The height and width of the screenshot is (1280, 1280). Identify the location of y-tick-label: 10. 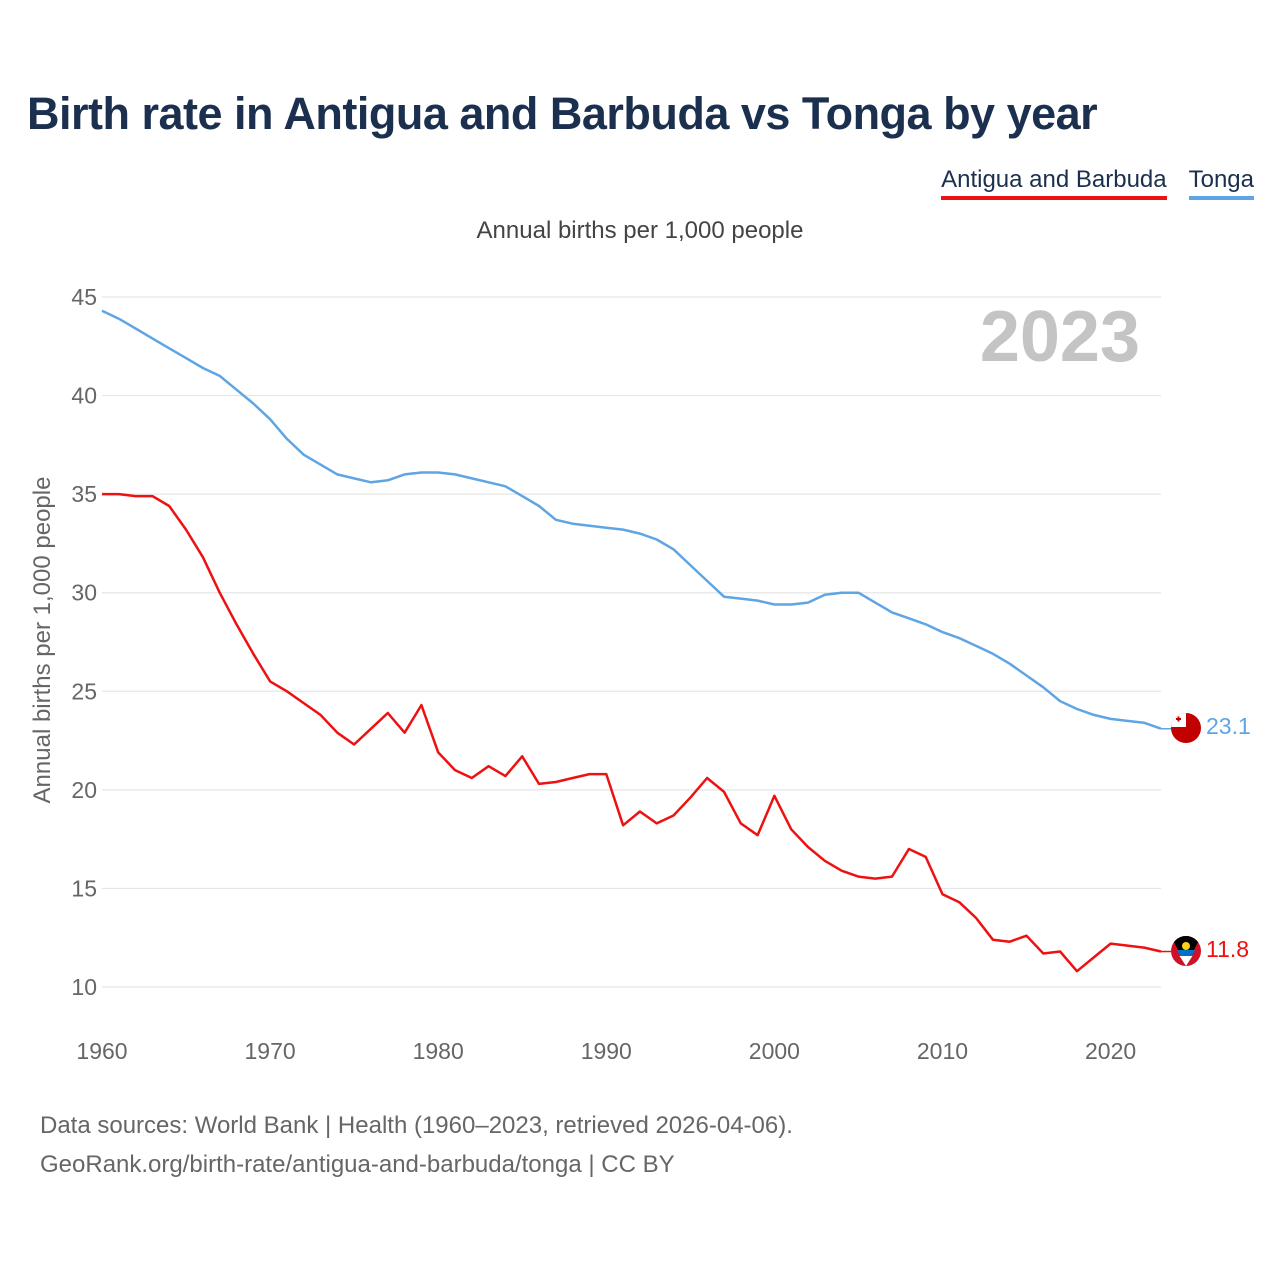
(84, 987).